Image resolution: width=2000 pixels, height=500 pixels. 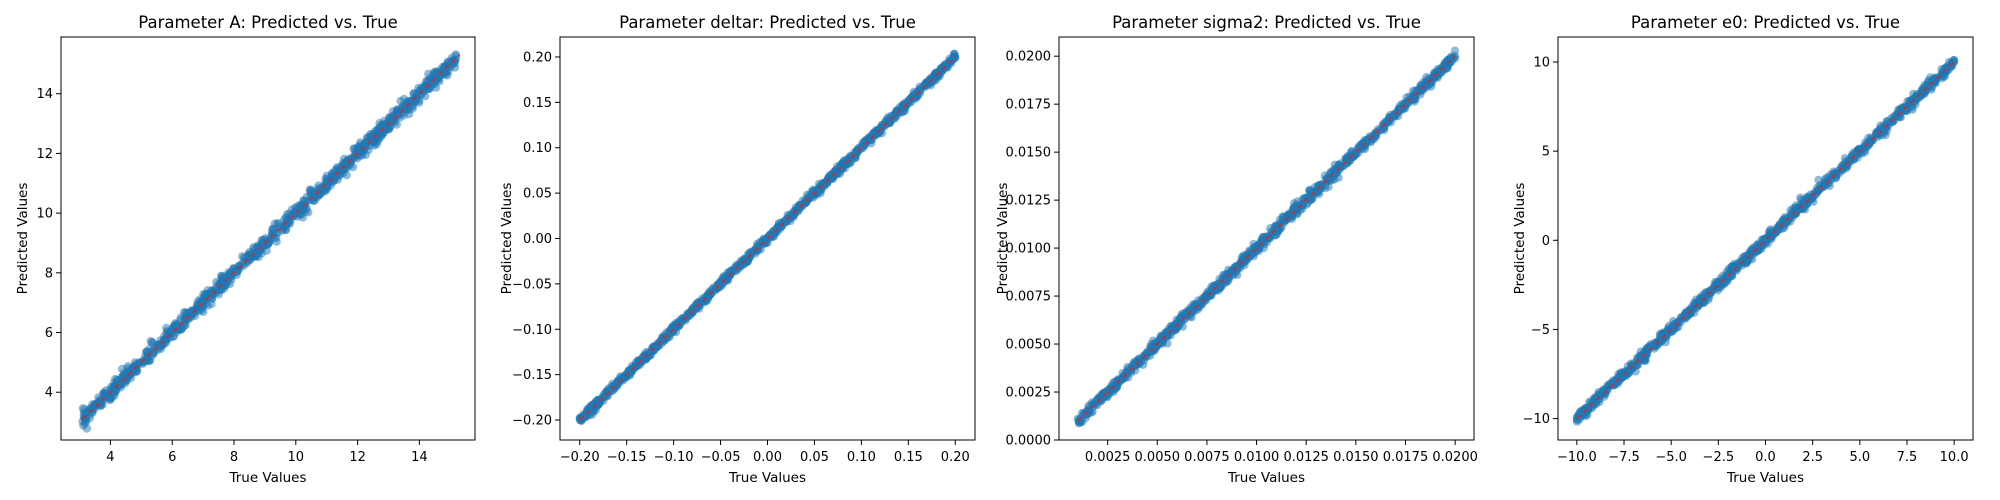 What do you see at coordinates (1546, 152) in the screenshot?
I see `y-tick-label: 5` at bounding box center [1546, 152].